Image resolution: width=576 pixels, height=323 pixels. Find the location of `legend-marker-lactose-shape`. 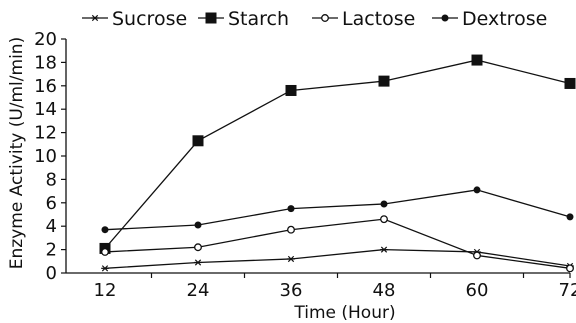

legend-marker-lactose-shape is located at coordinates (325, 18).